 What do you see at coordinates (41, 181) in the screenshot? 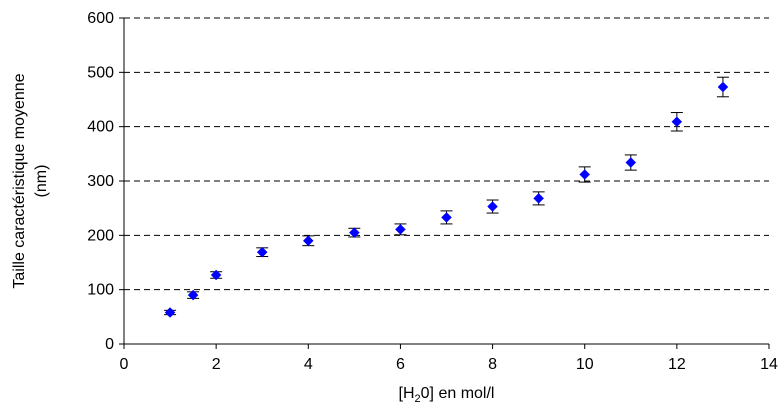
I see `y-axis-title-line-2: (nm)` at bounding box center [41, 181].